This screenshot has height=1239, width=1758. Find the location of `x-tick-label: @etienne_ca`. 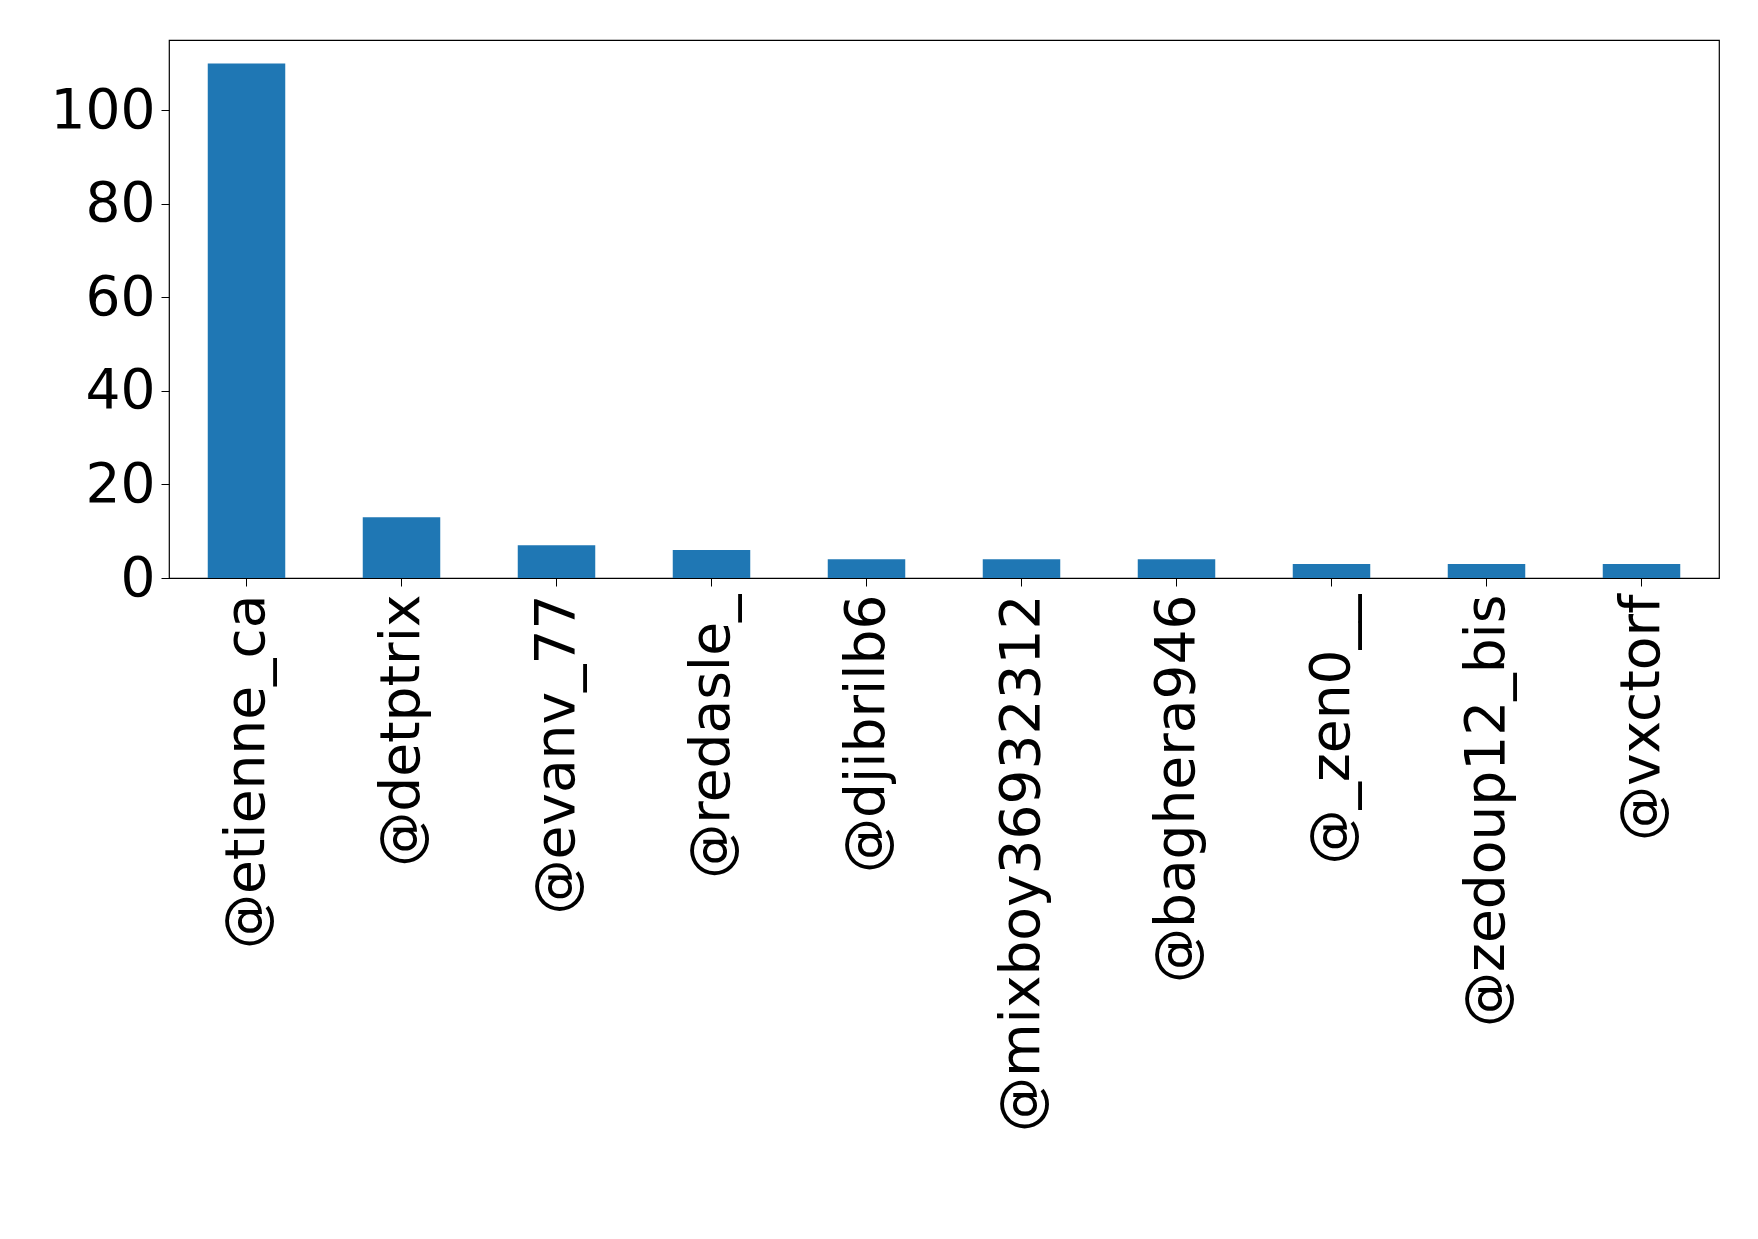

x-tick-label: @etienne_ca is located at coordinates (244, 772).